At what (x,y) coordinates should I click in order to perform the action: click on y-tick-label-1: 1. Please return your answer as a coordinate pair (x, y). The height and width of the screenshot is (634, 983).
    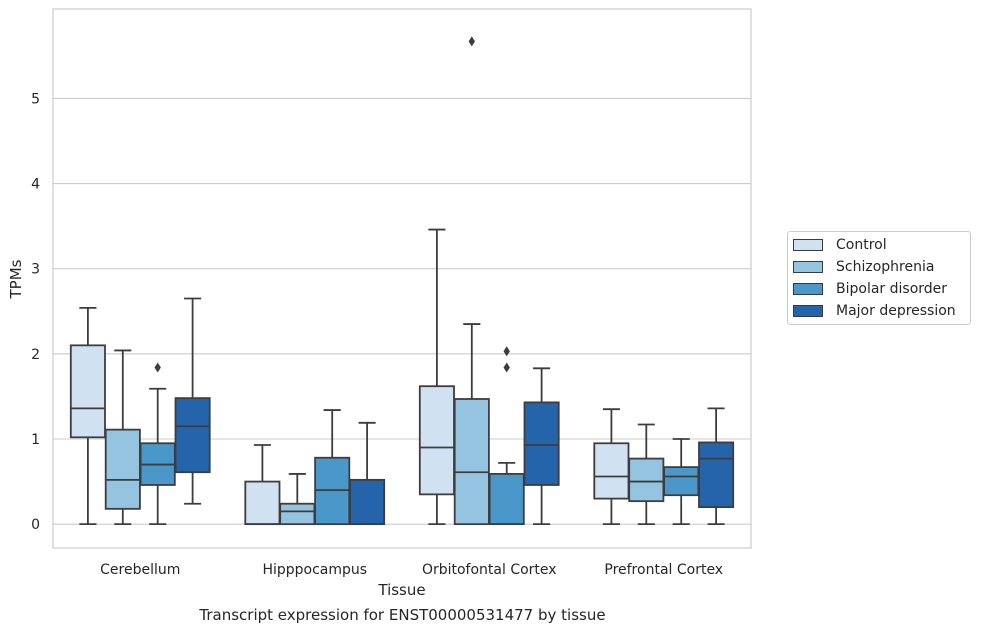
    Looking at the image, I should click on (35, 440).